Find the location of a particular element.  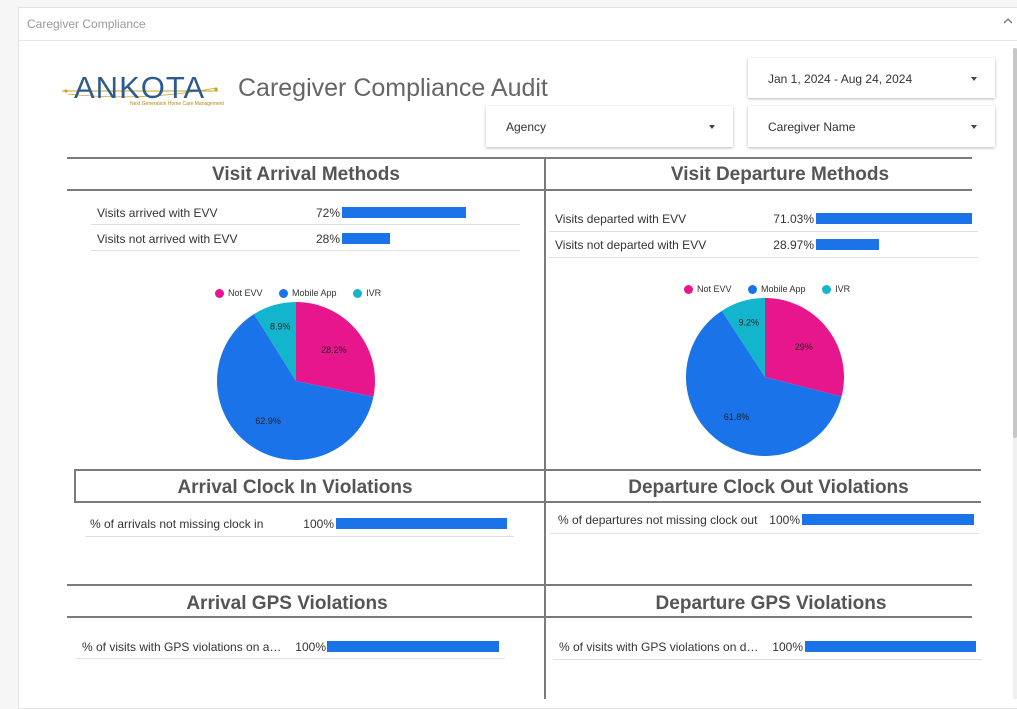

clock-in-value: 100% is located at coordinates (318, 524).